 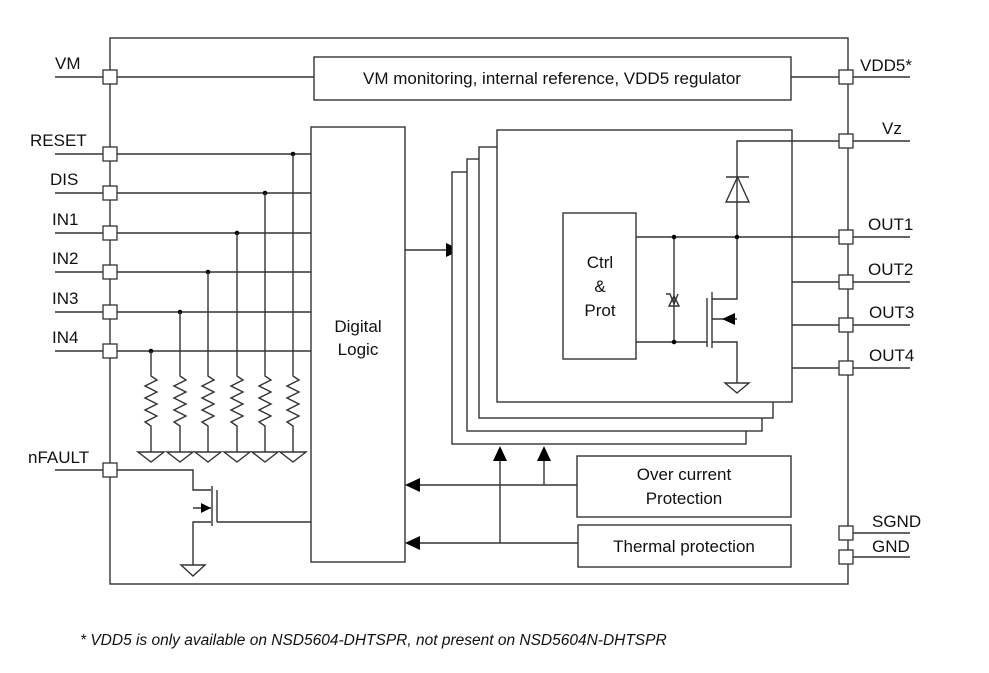 What do you see at coordinates (64, 179) in the screenshot?
I see `pin-label-dis: DIS` at bounding box center [64, 179].